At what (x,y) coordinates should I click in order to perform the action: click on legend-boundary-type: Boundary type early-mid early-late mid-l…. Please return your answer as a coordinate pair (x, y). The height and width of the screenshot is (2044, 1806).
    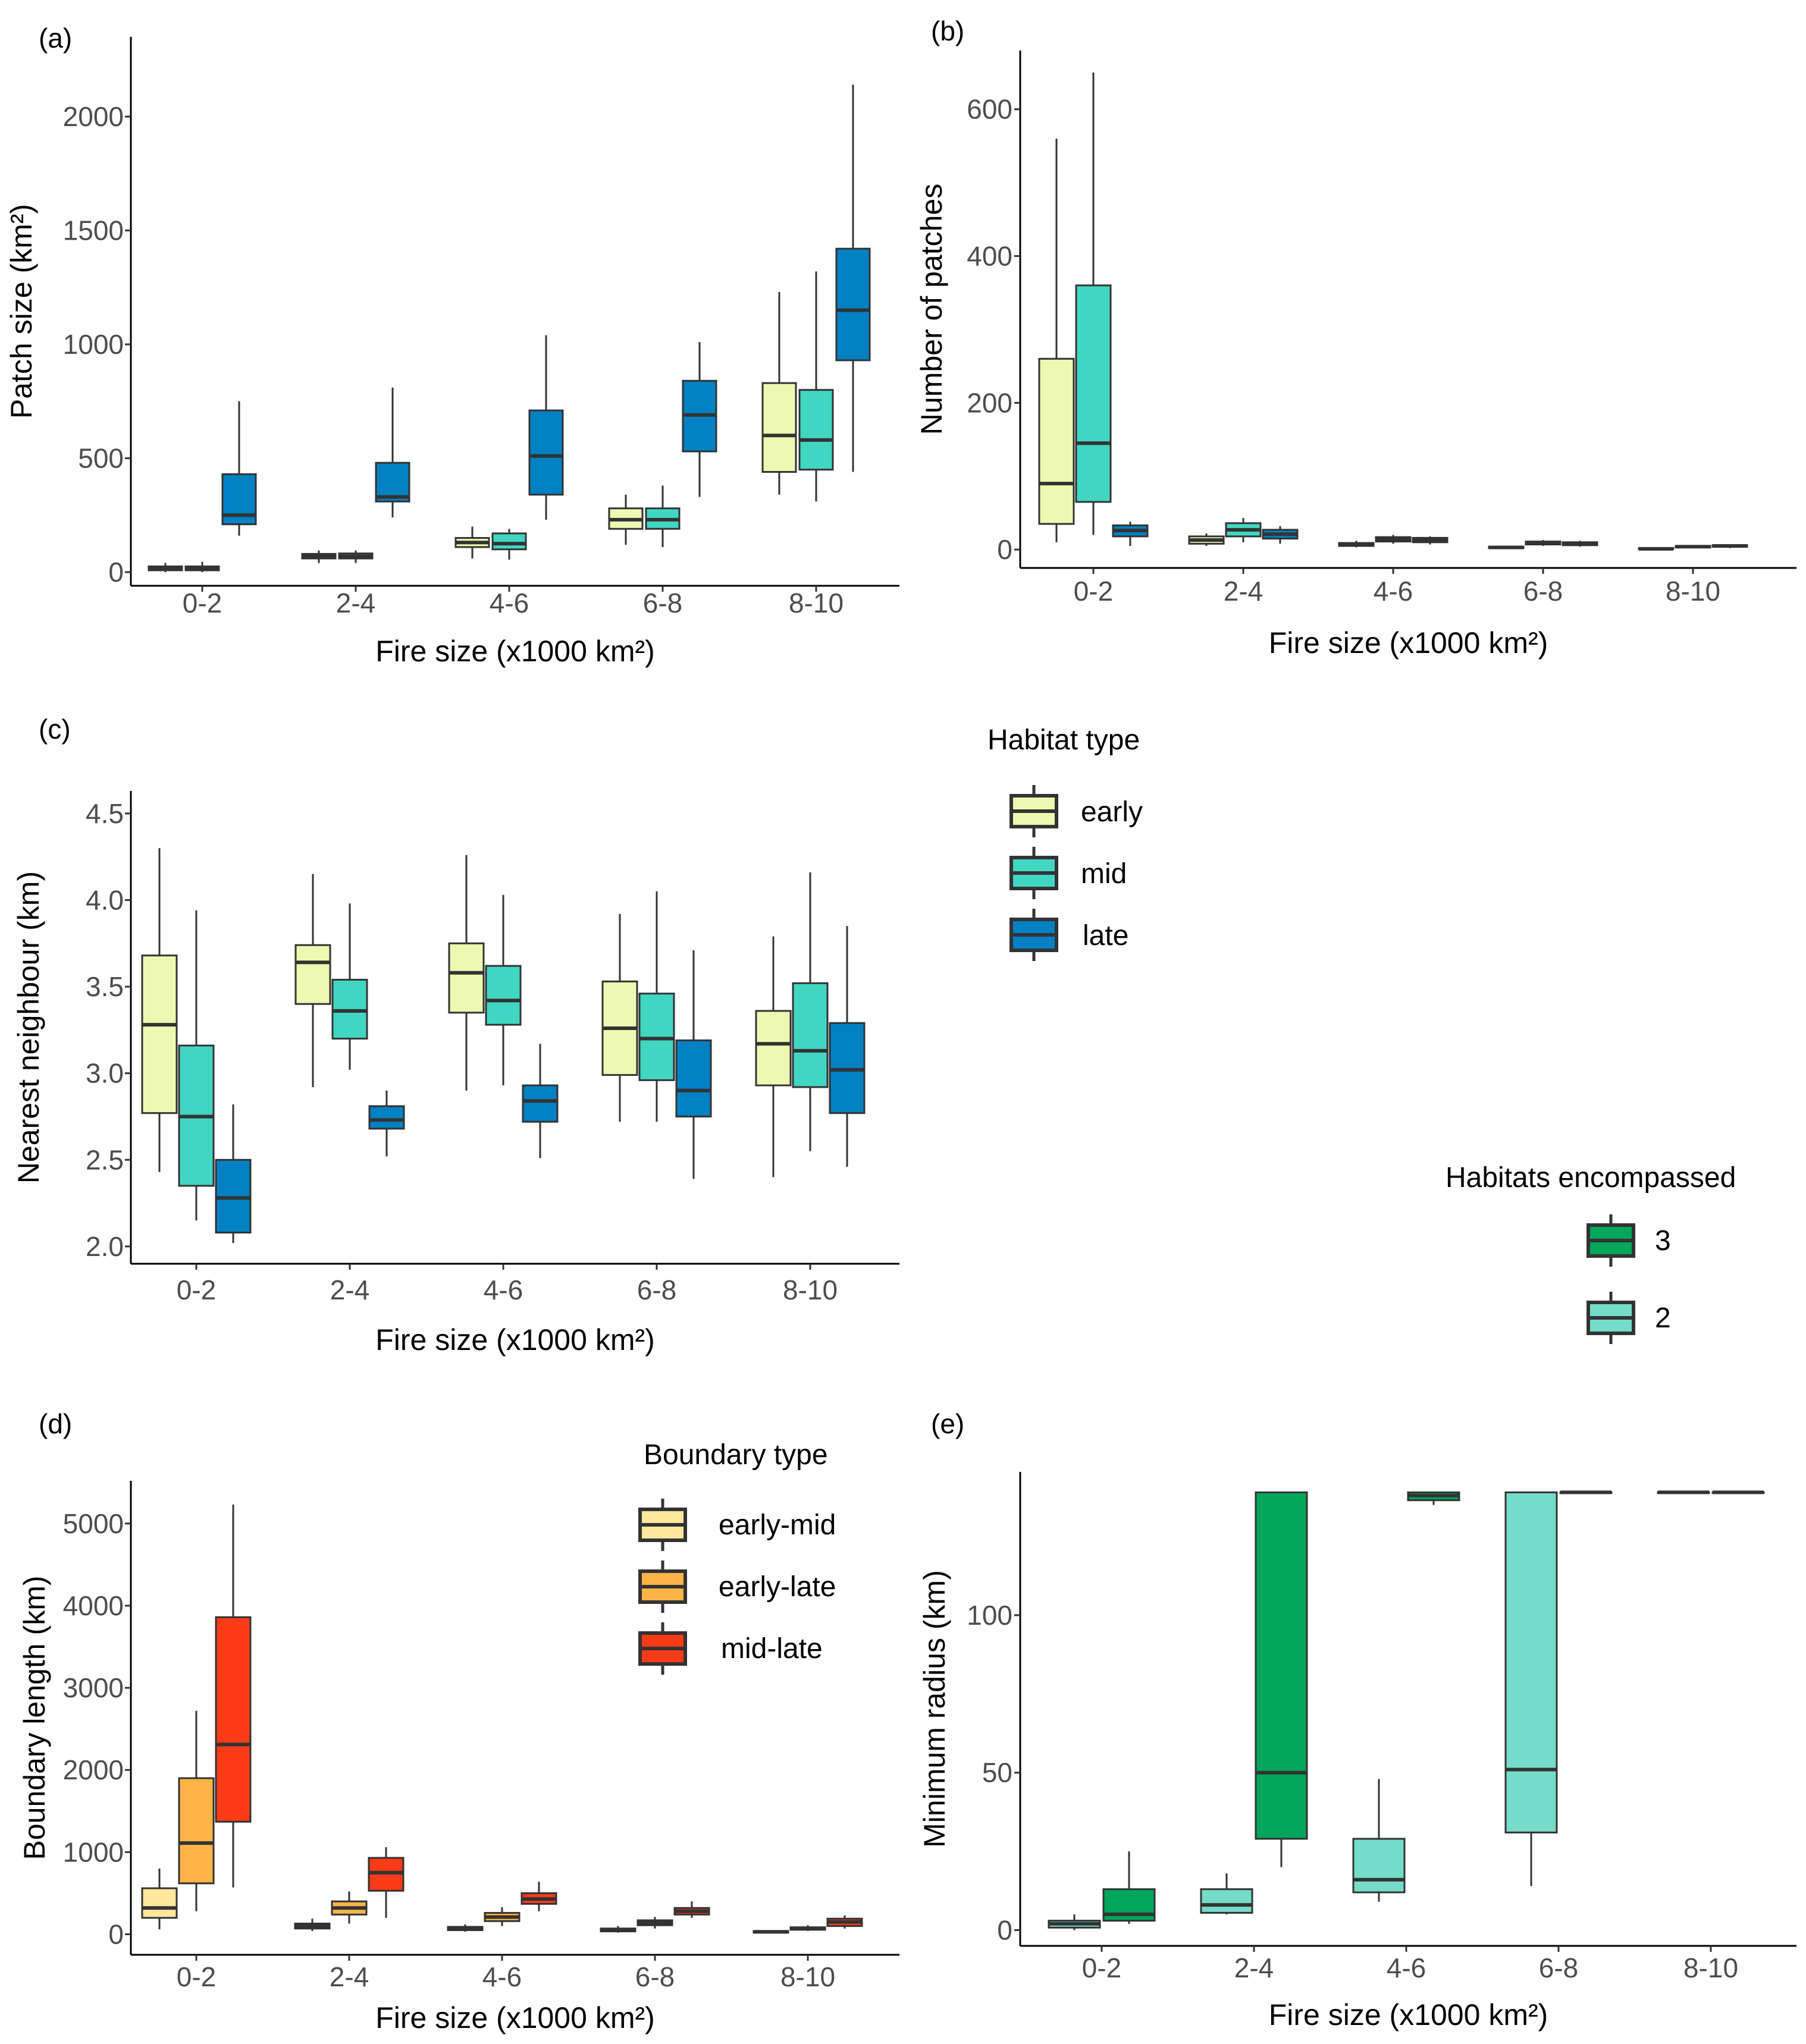
    Looking at the image, I should click on (737, 1557).